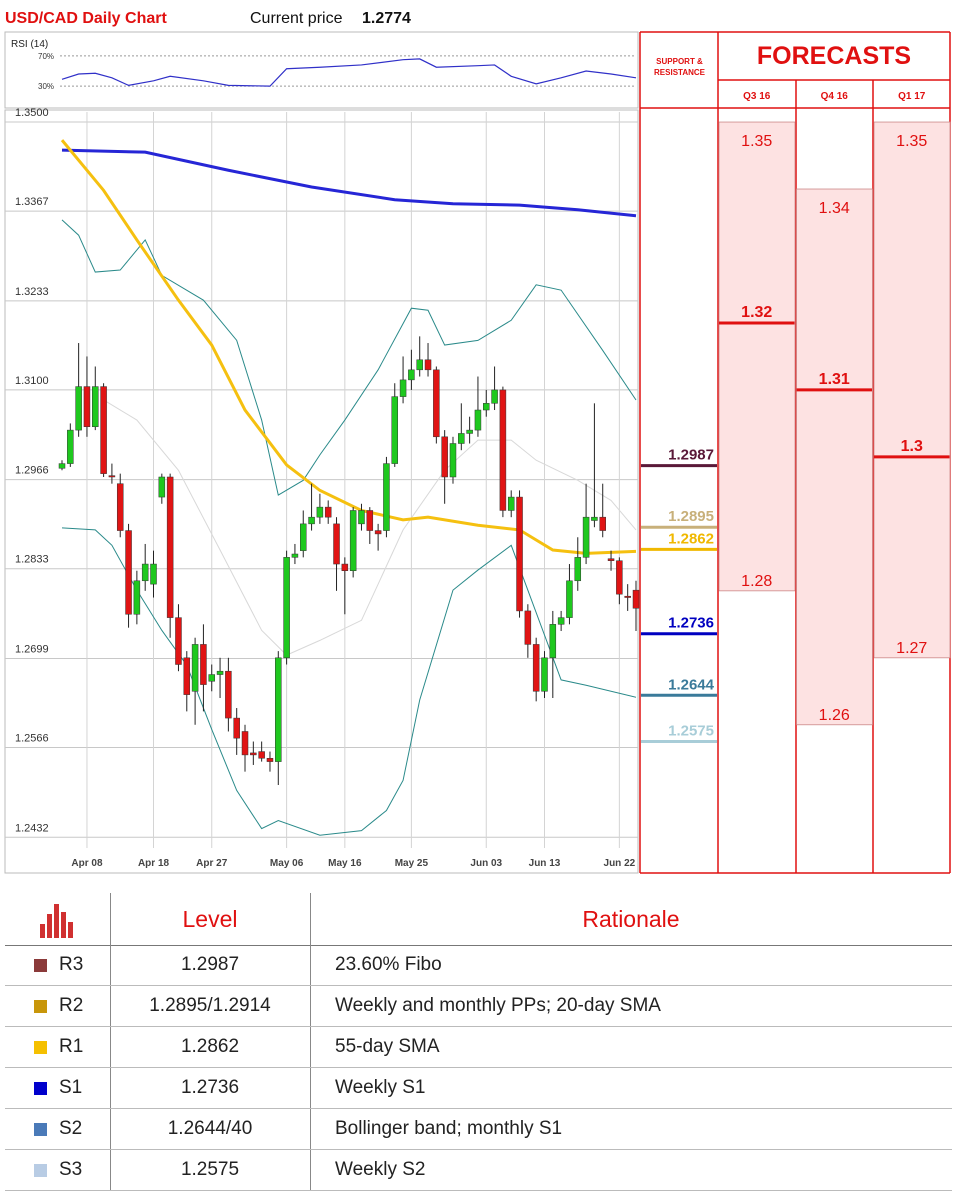 The image size is (965, 1195). Describe the element at coordinates (345, 863) in the screenshot. I see `x-tick-label: May 16` at that location.